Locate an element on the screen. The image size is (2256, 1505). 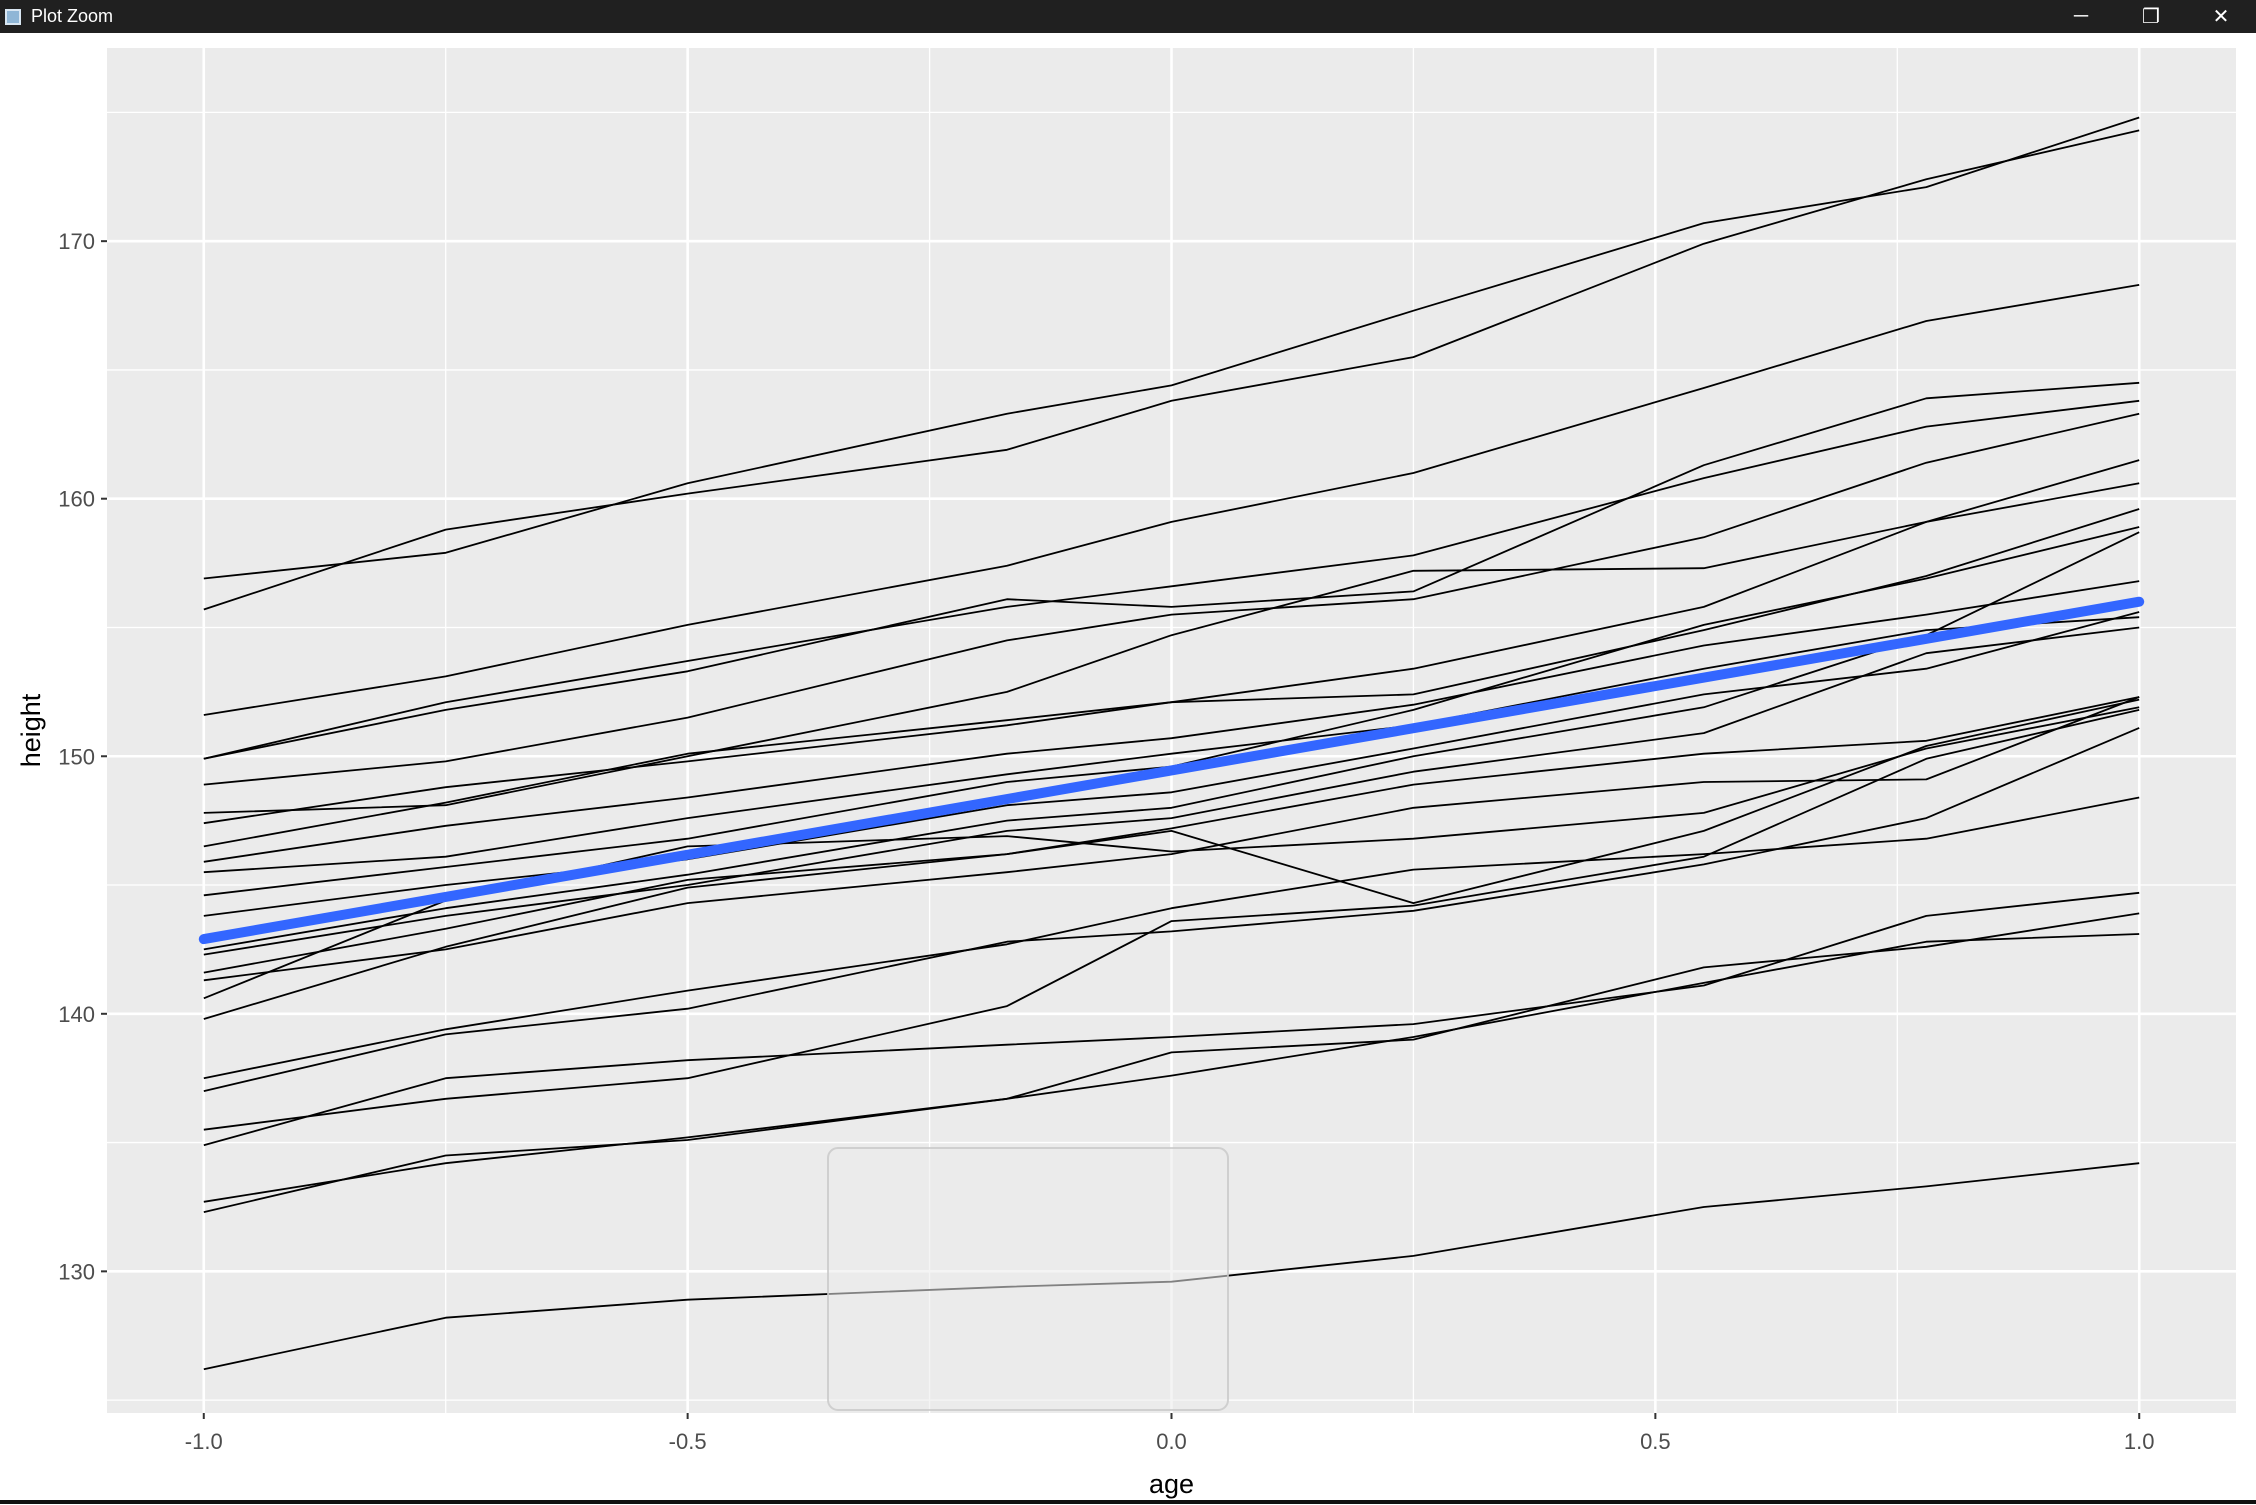
window-controls: ─ ❐ ✕ is located at coordinates (2151, 16).